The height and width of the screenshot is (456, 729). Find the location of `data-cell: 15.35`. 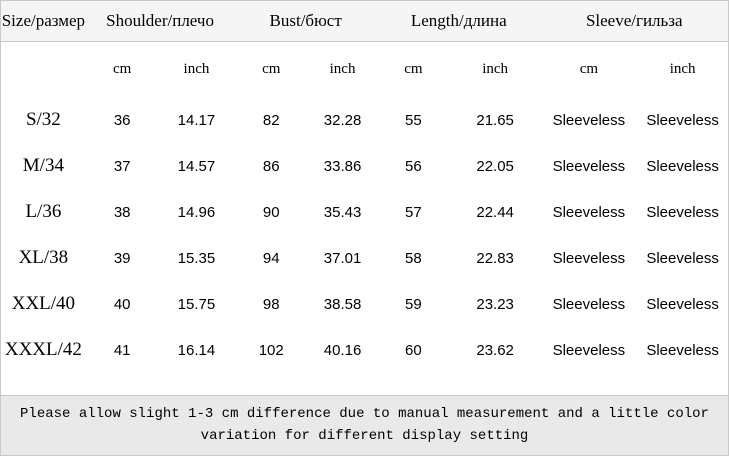

data-cell: 15.35 is located at coordinates (196, 258).